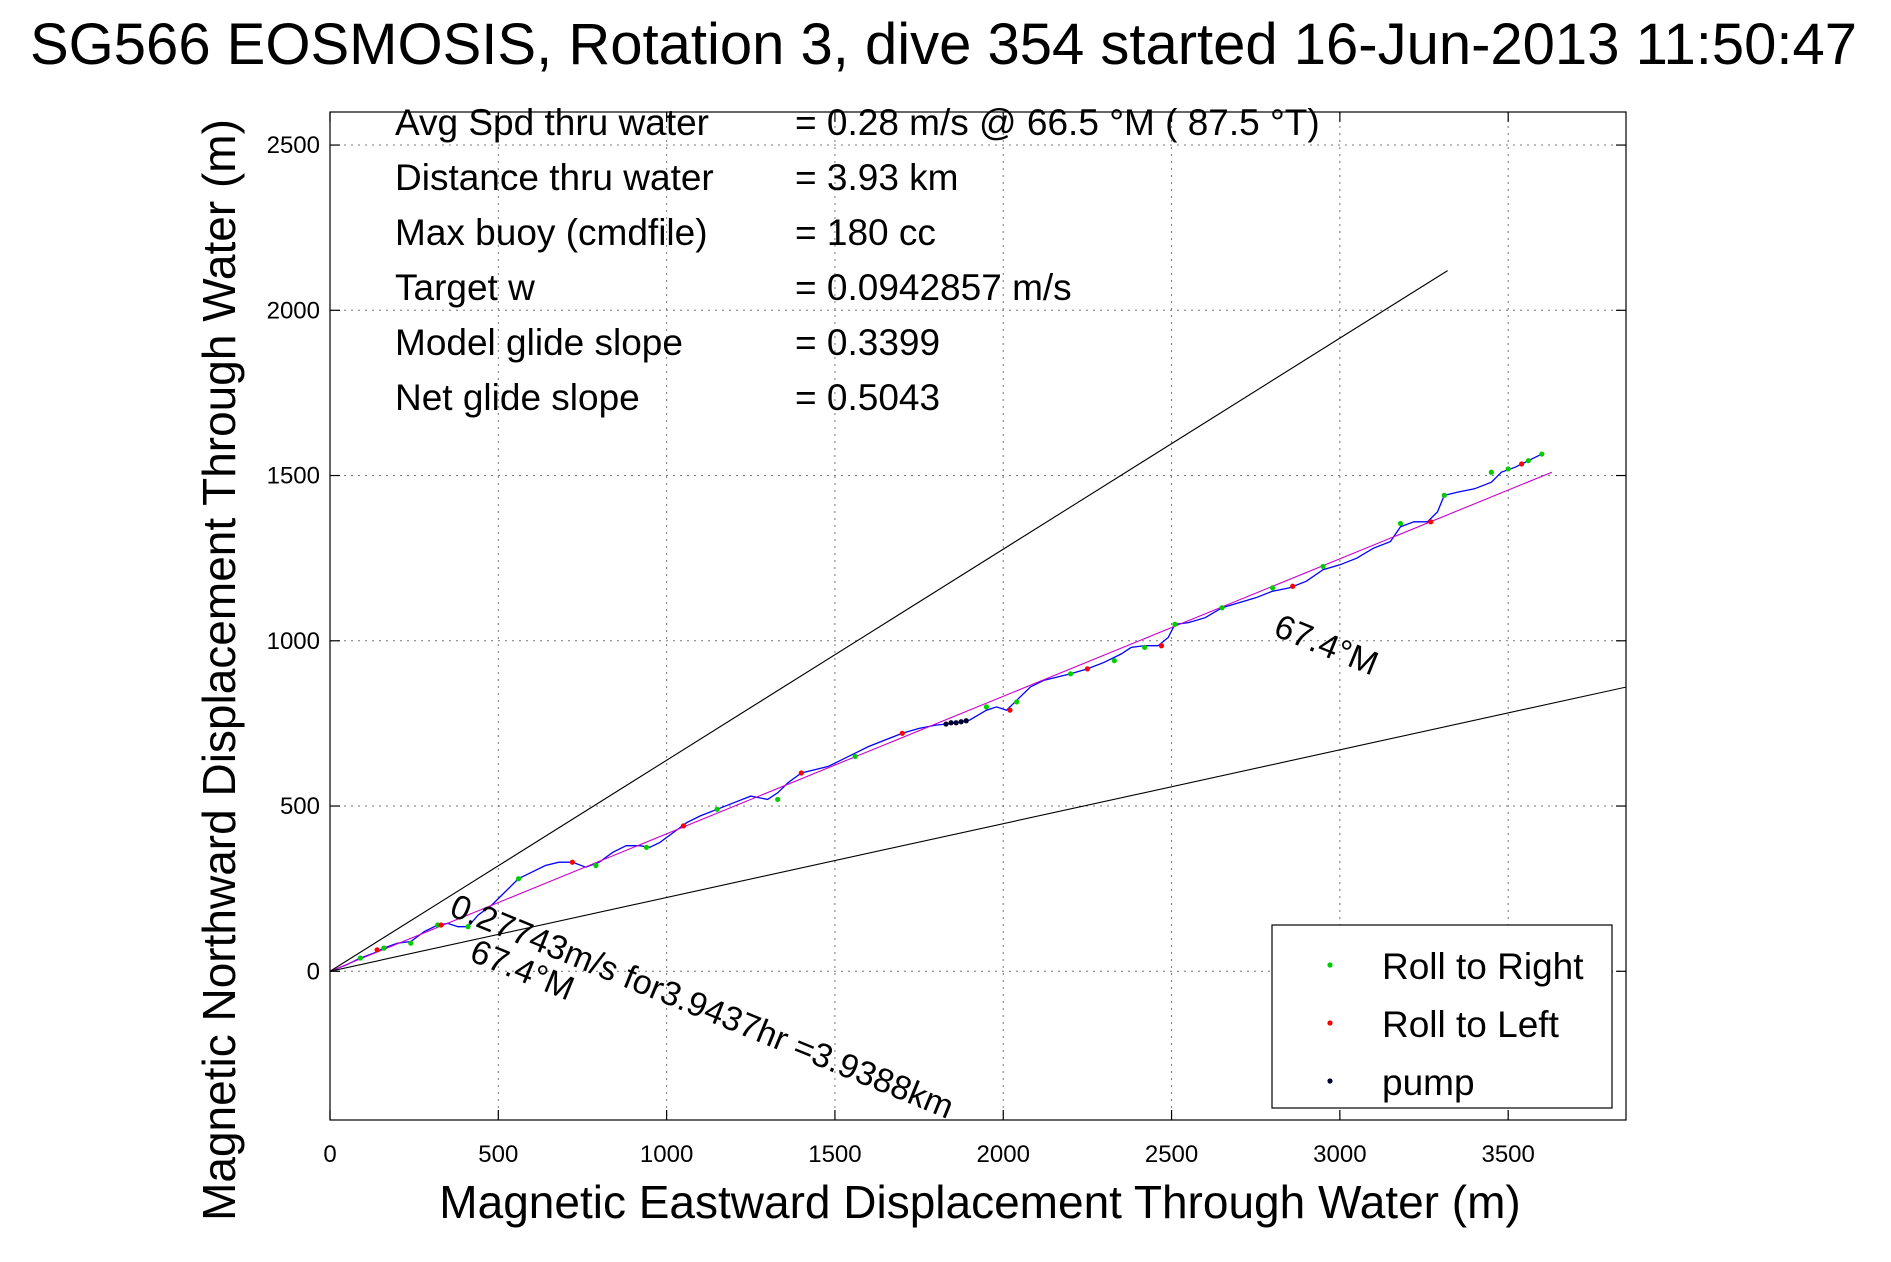  I want to click on y-tick-label: 1500, so click(293, 476).